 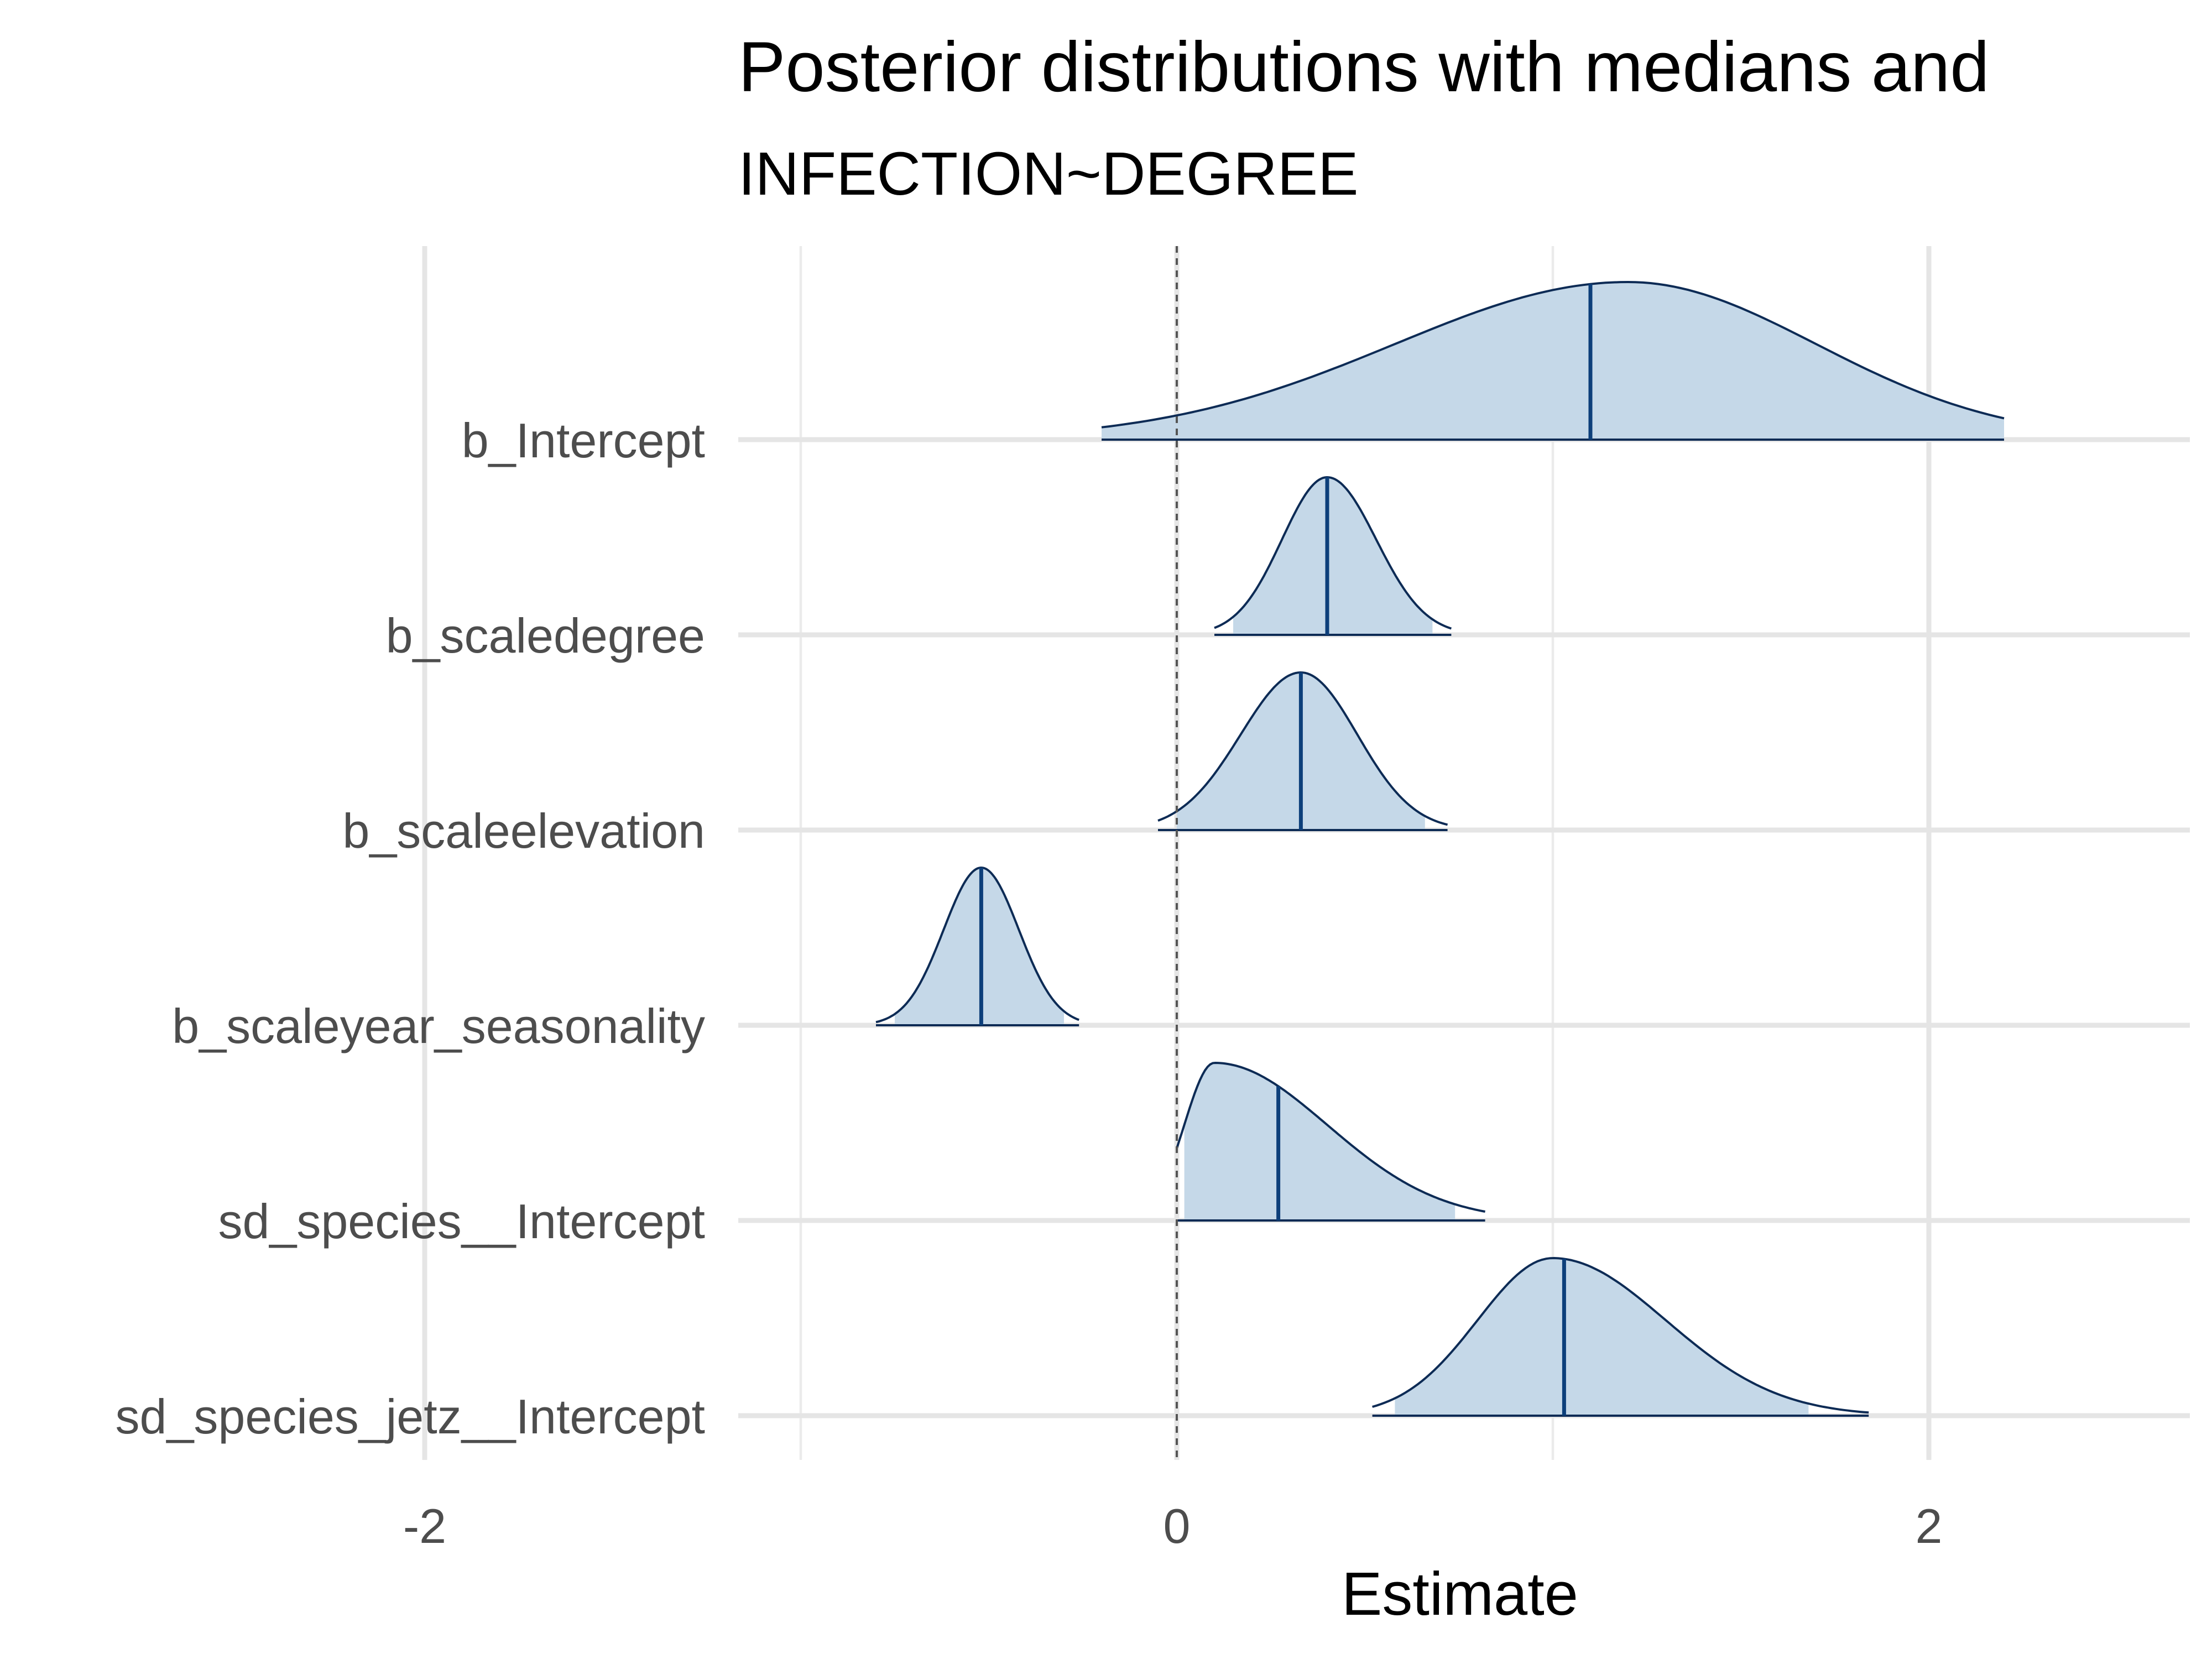 What do you see at coordinates (524, 831) in the screenshot?
I see `y-tick-label: b_scaleelevation` at bounding box center [524, 831].